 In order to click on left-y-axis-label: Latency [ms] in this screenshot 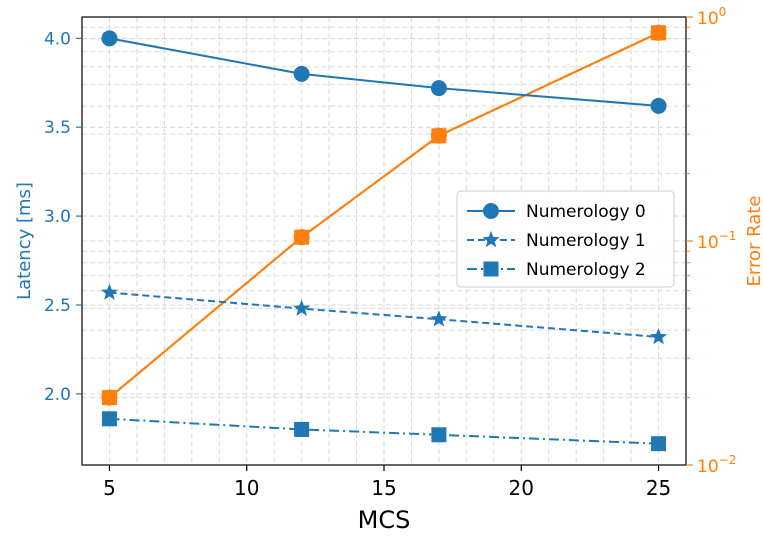, I will do `click(24, 241)`.